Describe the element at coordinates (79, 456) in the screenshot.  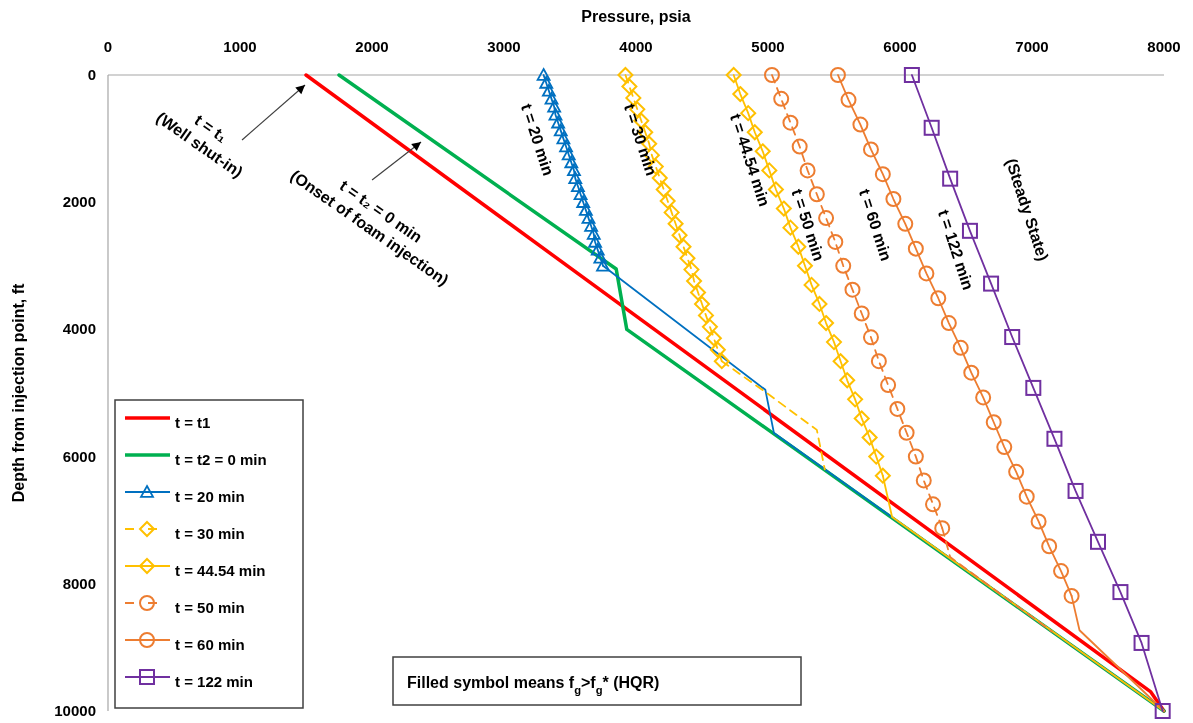
I see `y-tick-label: 6000` at that location.